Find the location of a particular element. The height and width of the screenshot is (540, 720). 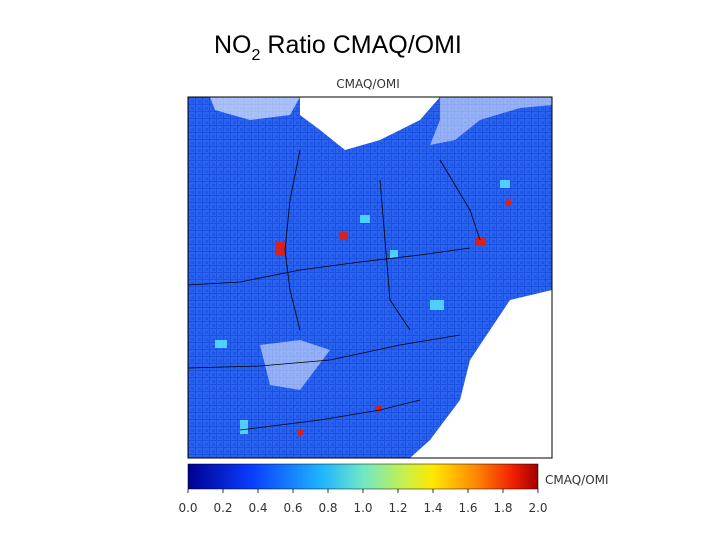

ocean is located at coordinates (481, 374).